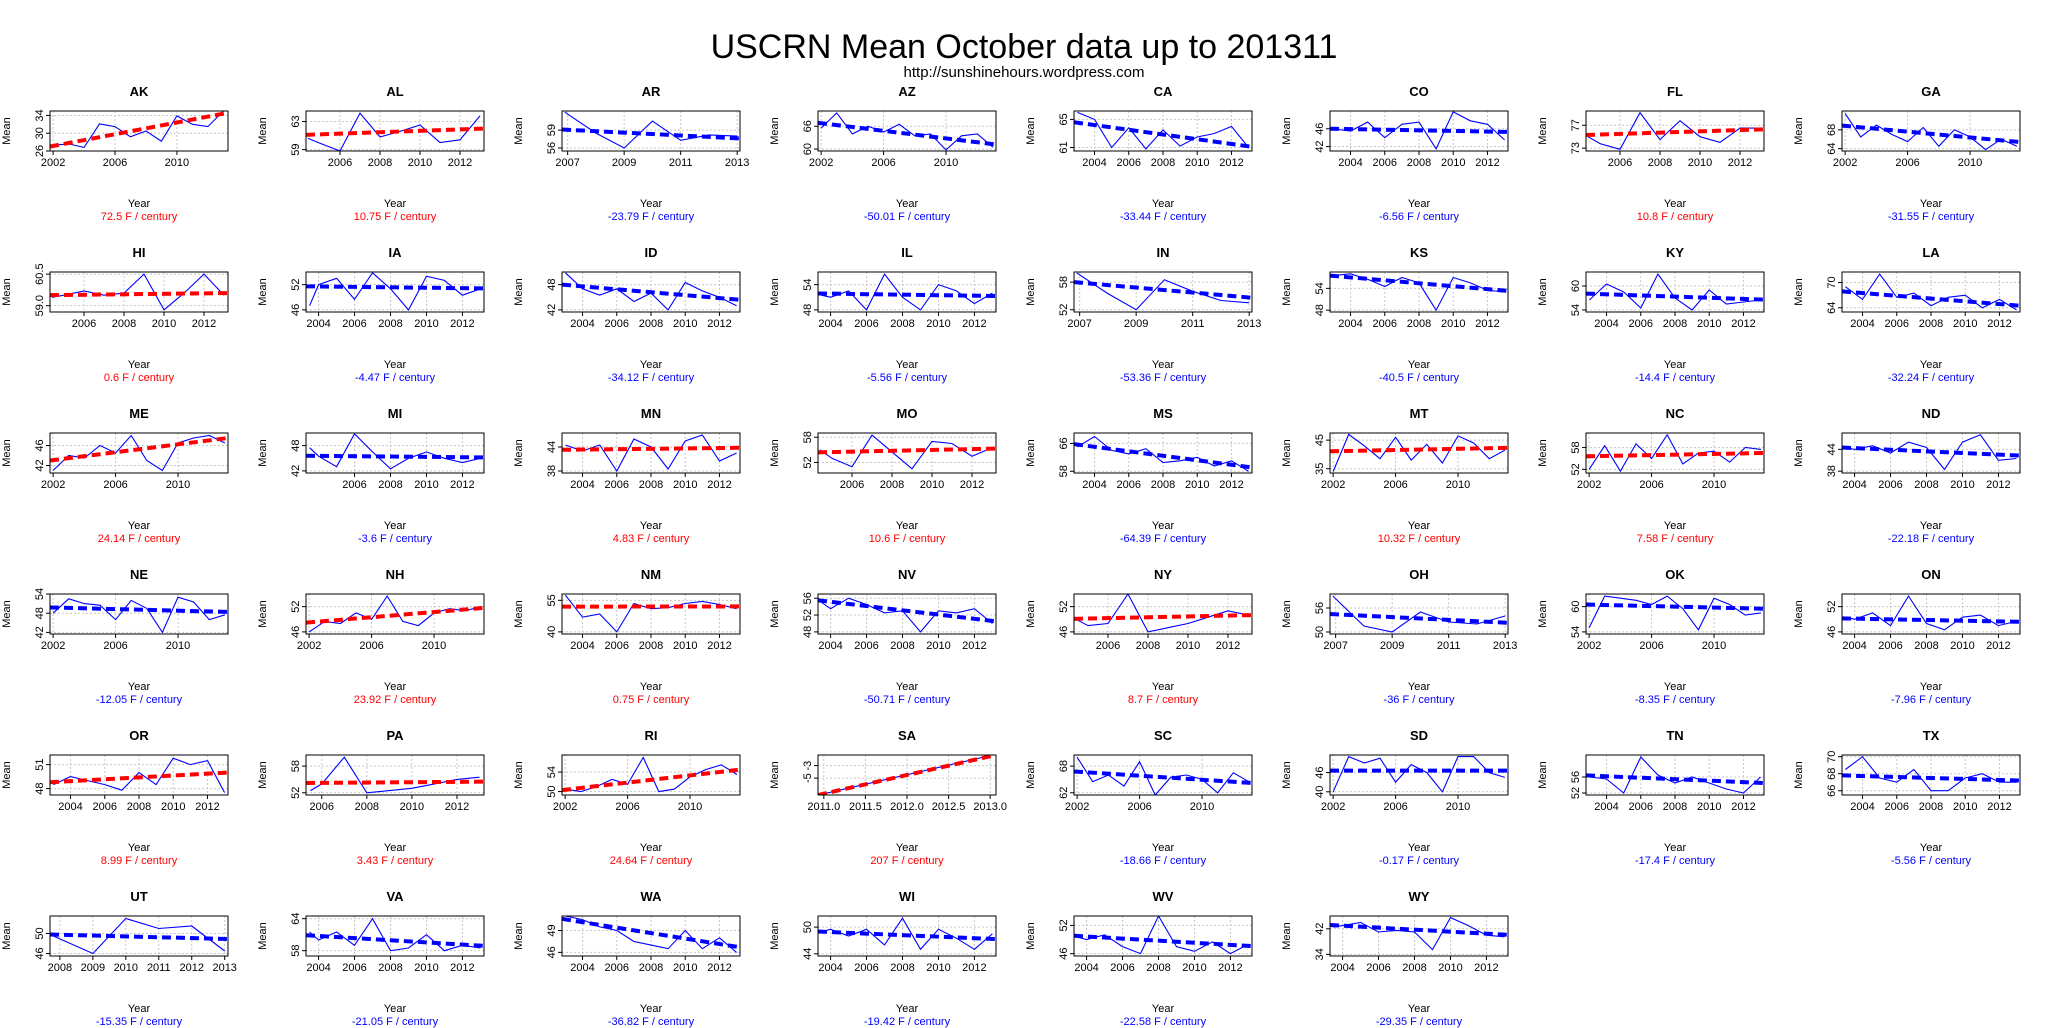  Describe the element at coordinates (395, 413) in the screenshot. I see `panel-title: MI` at that location.